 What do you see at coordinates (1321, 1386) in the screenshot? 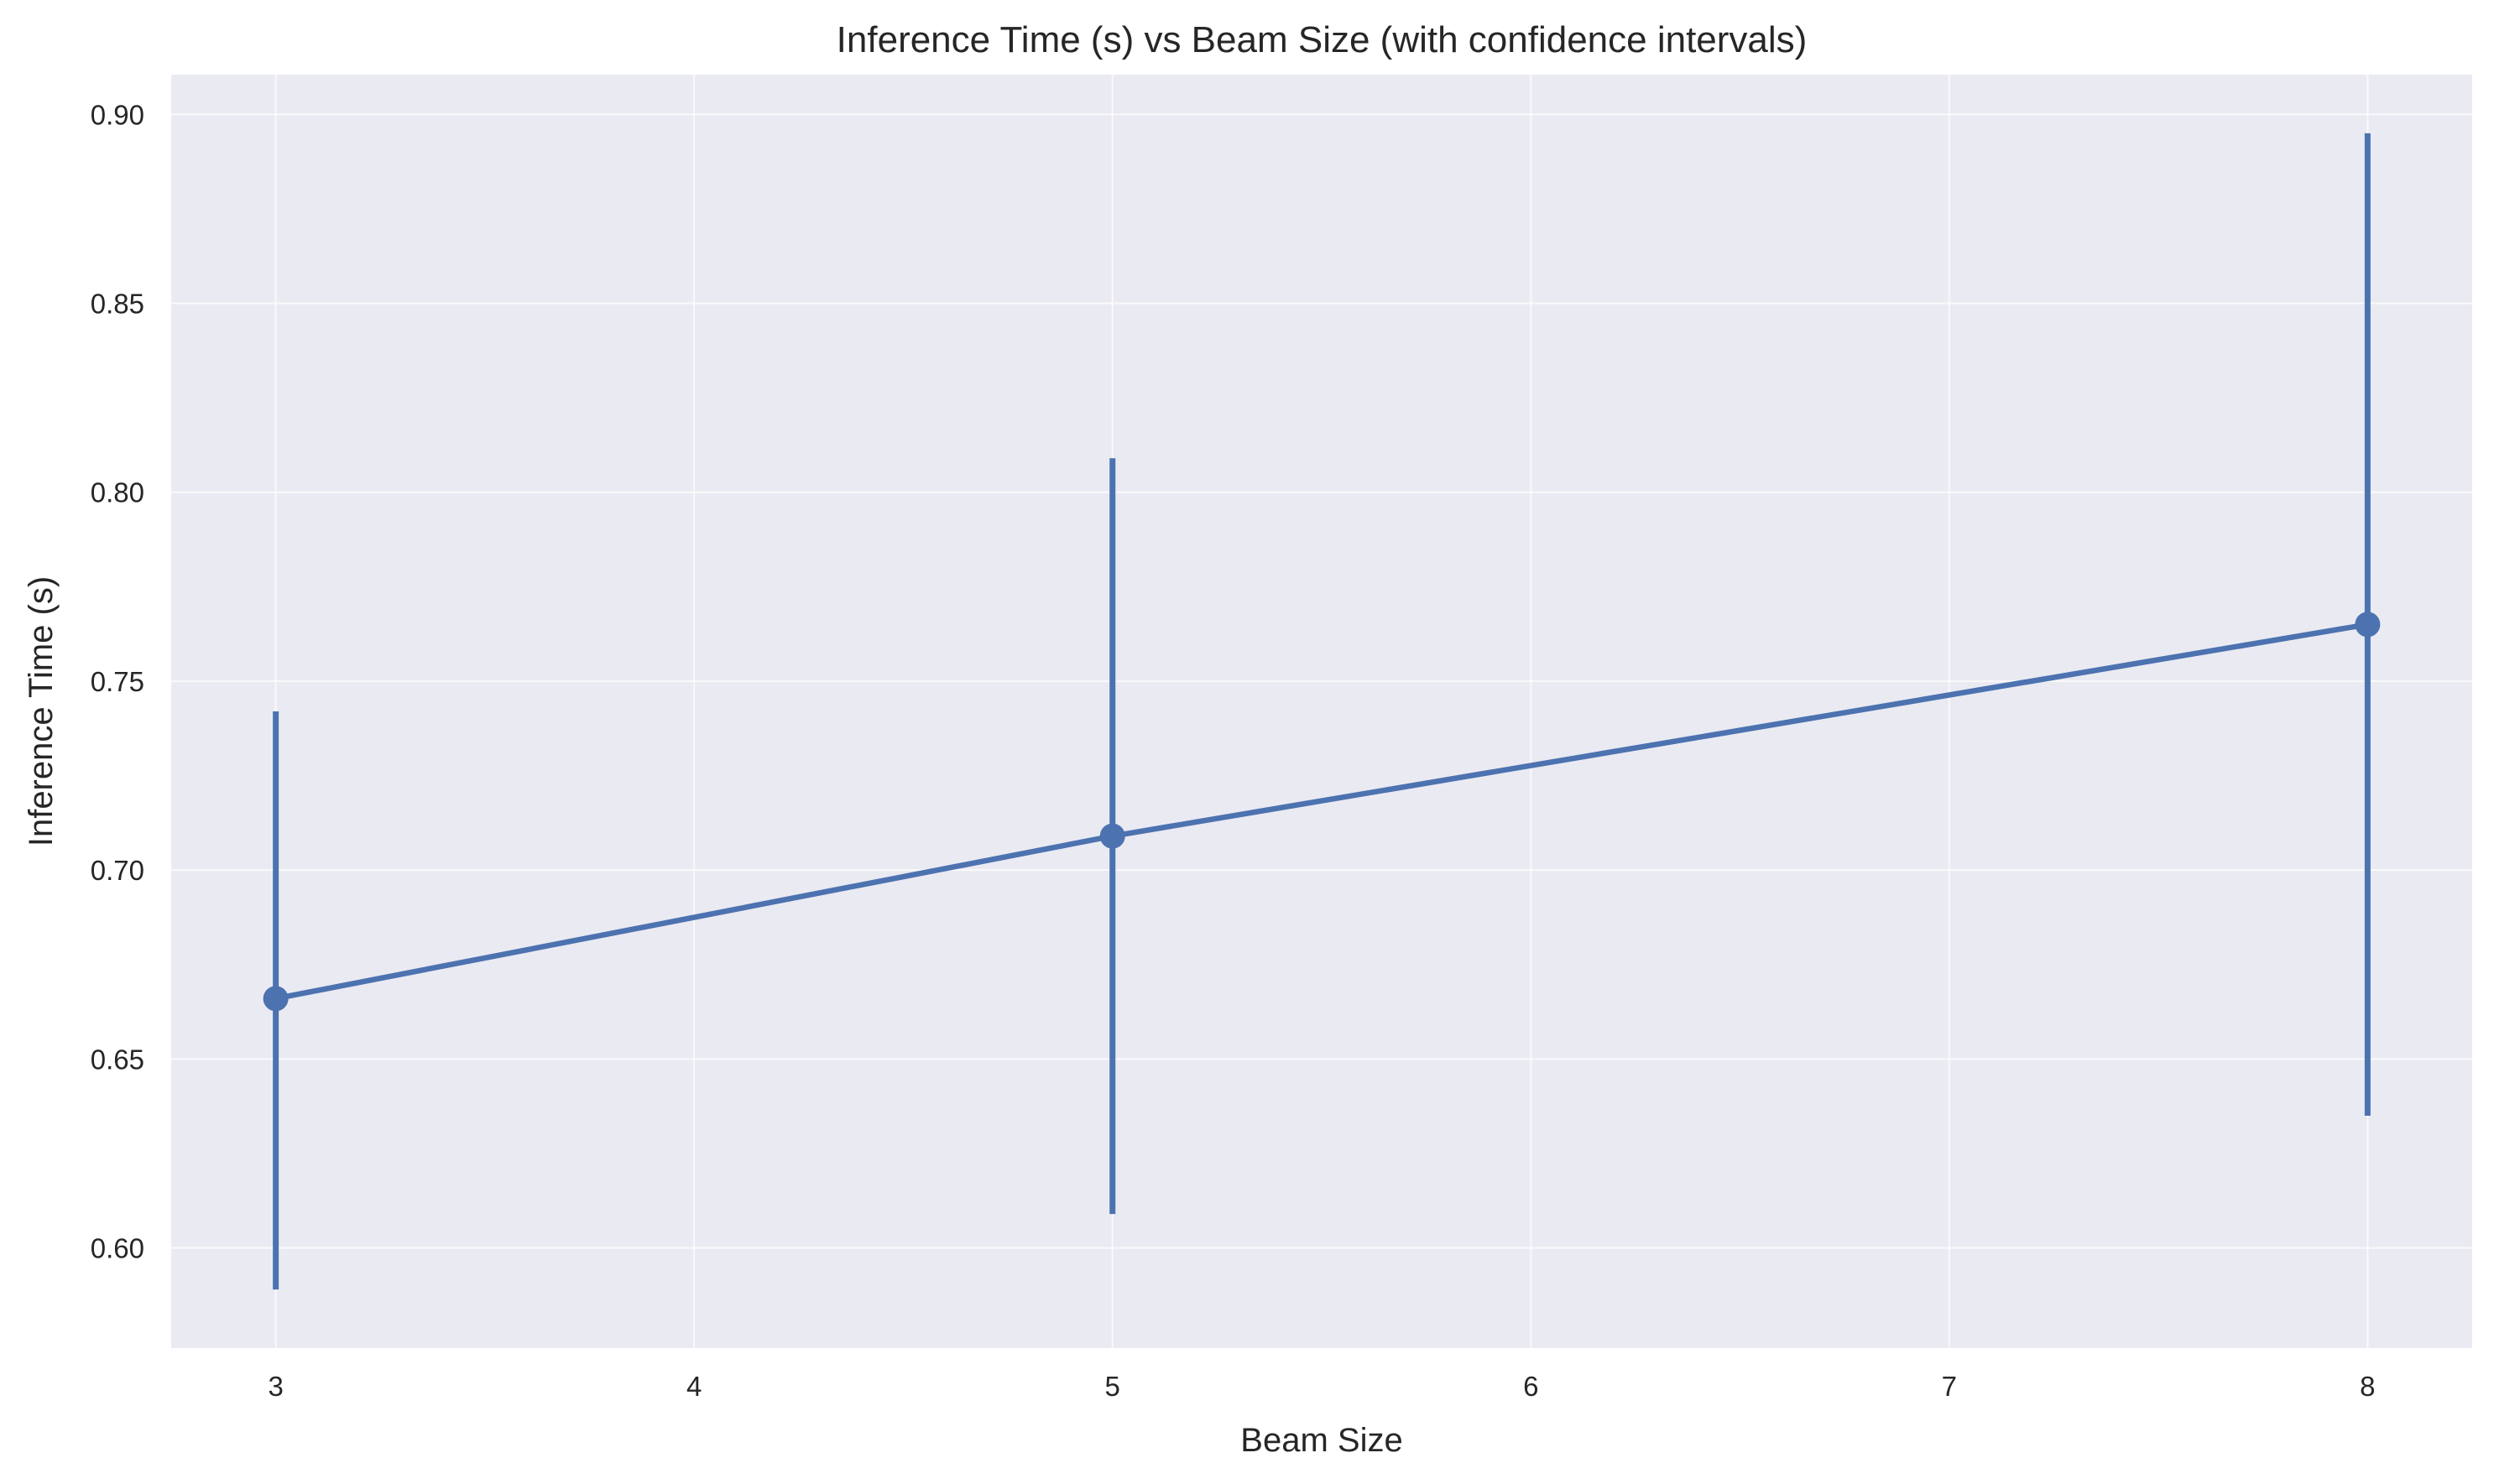
I see `x-axis-ticks: 3 4 5 6 7 8` at bounding box center [1321, 1386].